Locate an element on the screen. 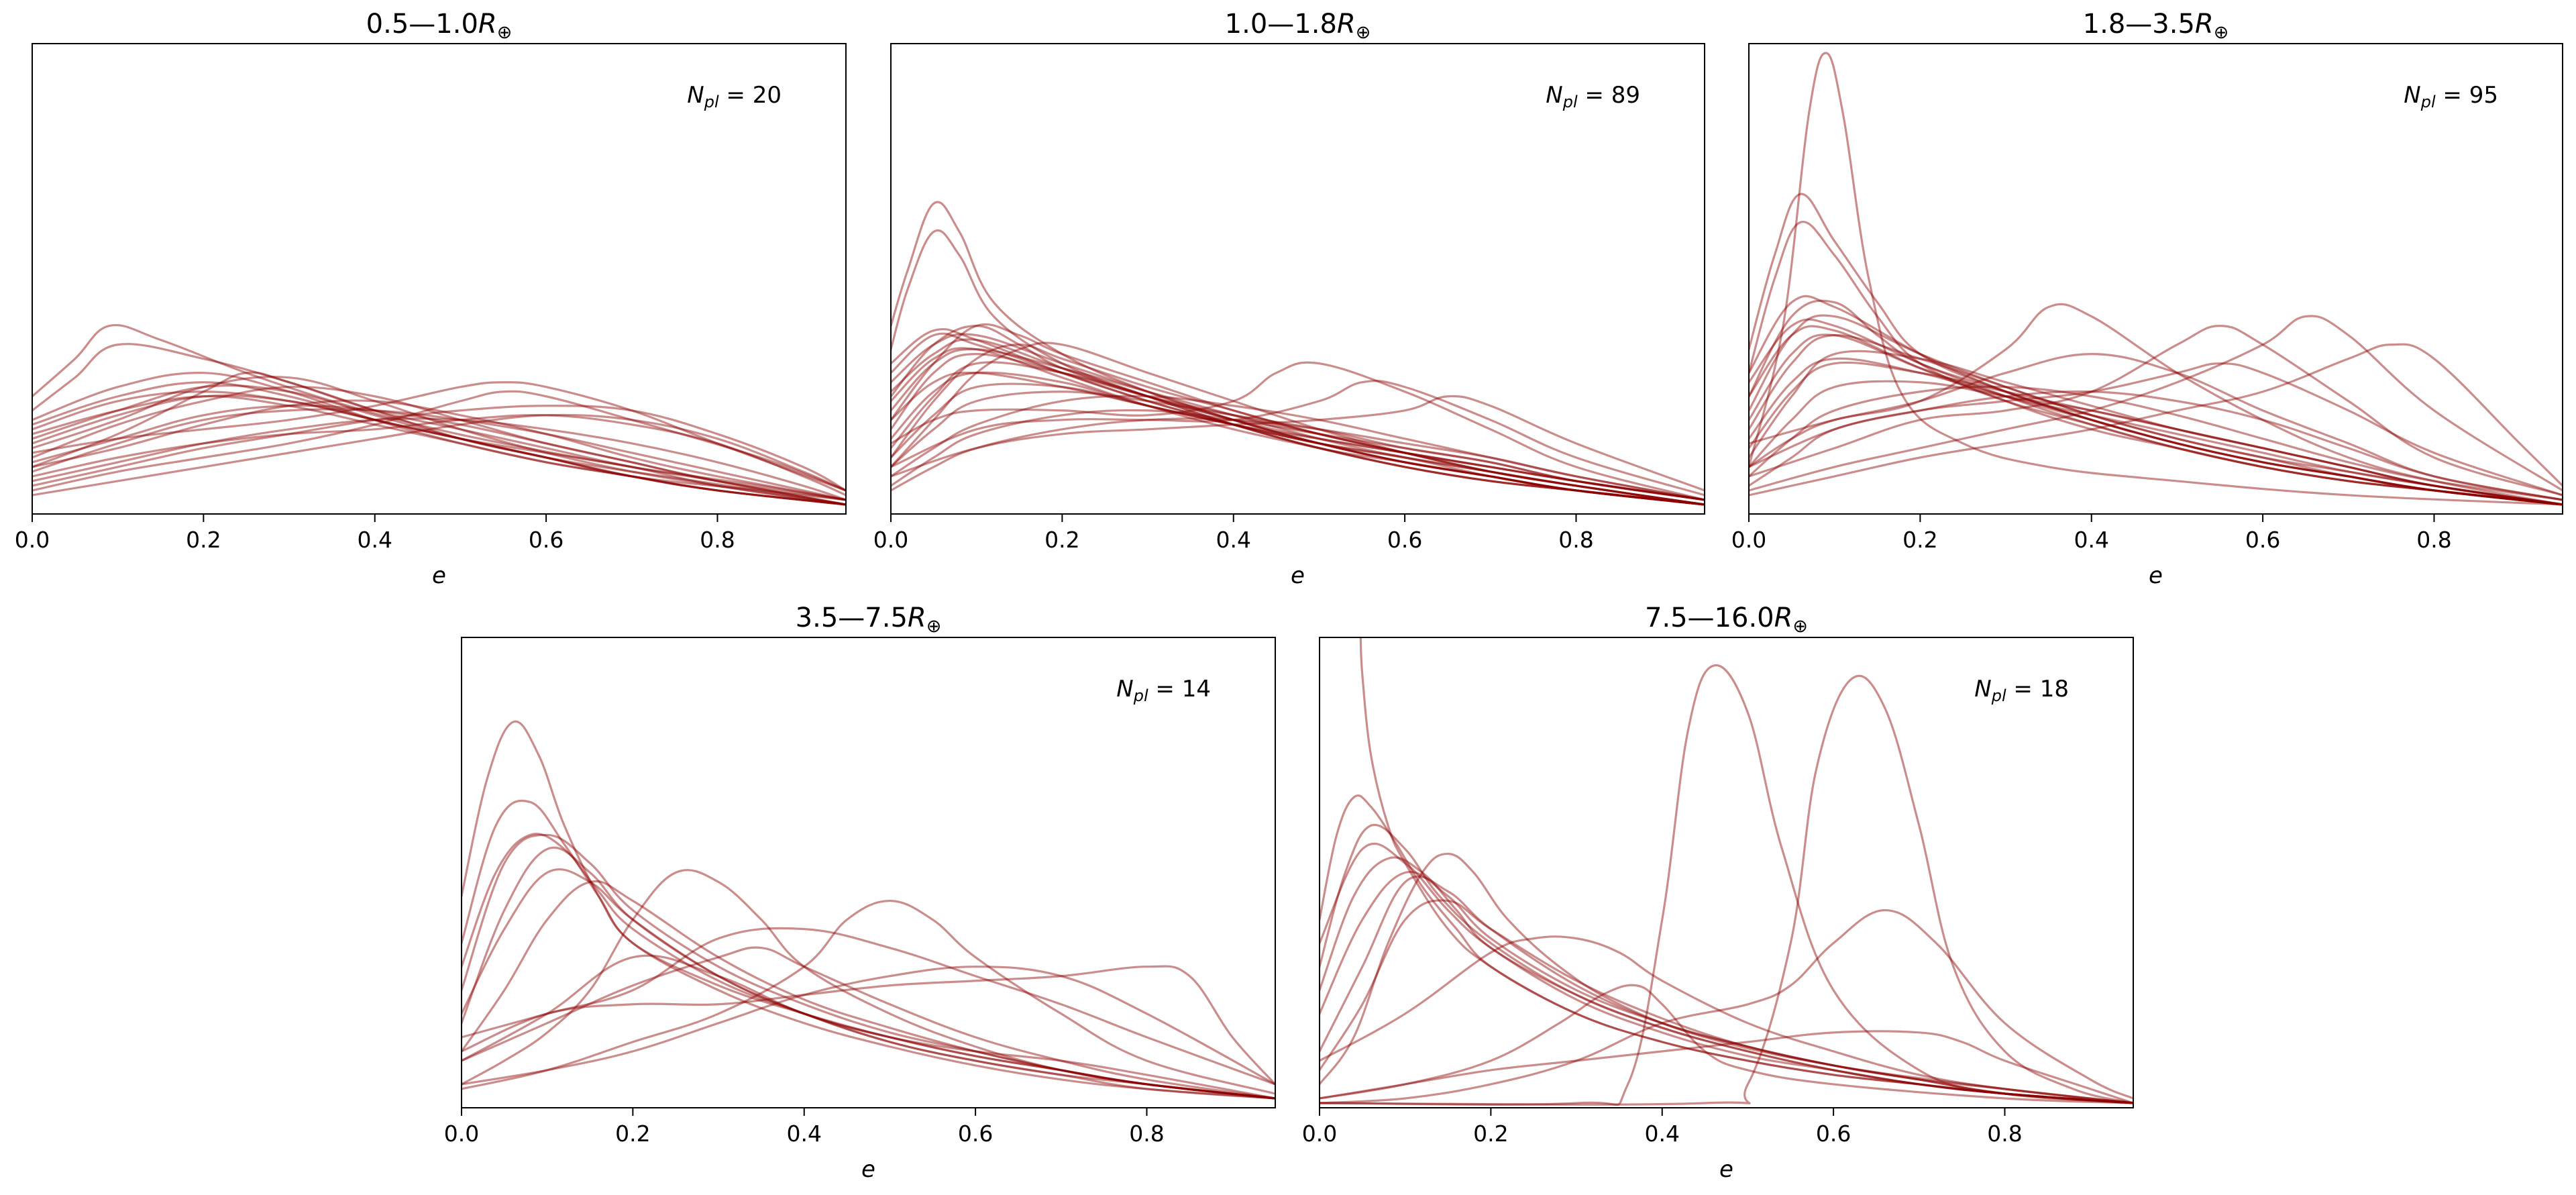 Image resolution: width=2576 pixels, height=1195 pixels. chart-title: 1.0—1.8R⊕ is located at coordinates (1298, 26).